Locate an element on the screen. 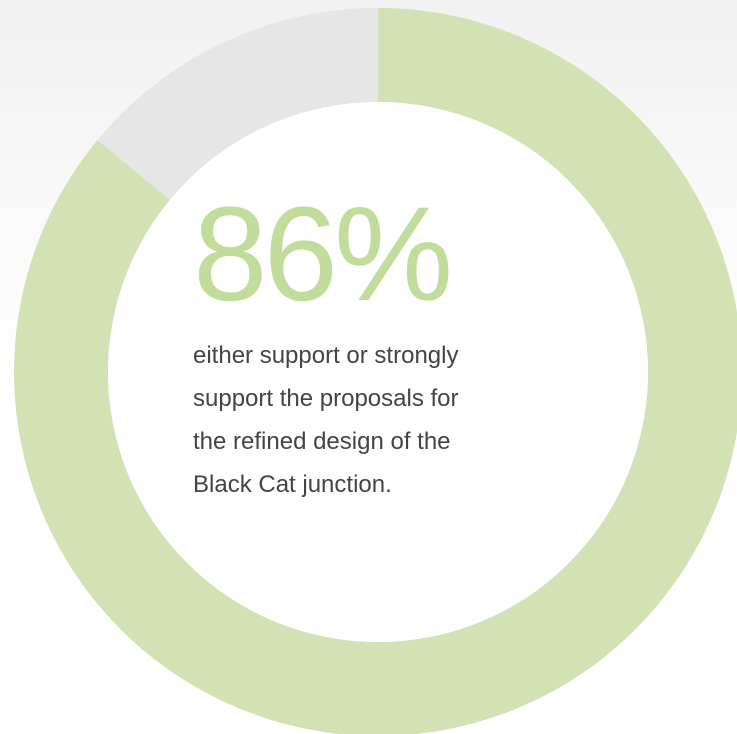  caption-line-3: the refined design of the is located at coordinates (322, 441).